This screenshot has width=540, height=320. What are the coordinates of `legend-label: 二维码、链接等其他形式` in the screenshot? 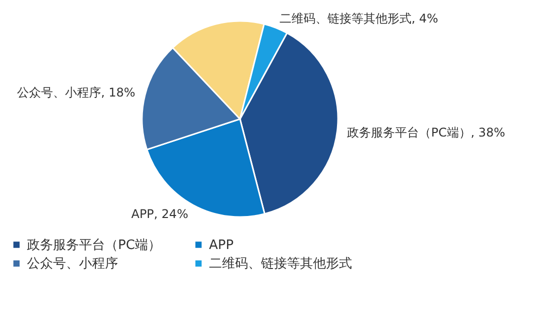 It's located at (280, 264).